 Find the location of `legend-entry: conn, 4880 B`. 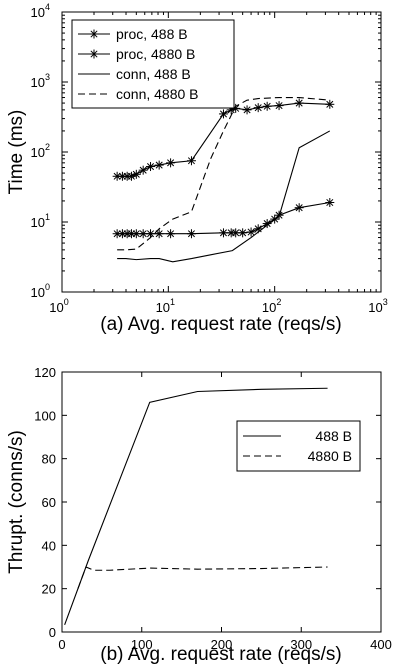

legend-entry: conn, 4880 B is located at coordinates (138, 94).